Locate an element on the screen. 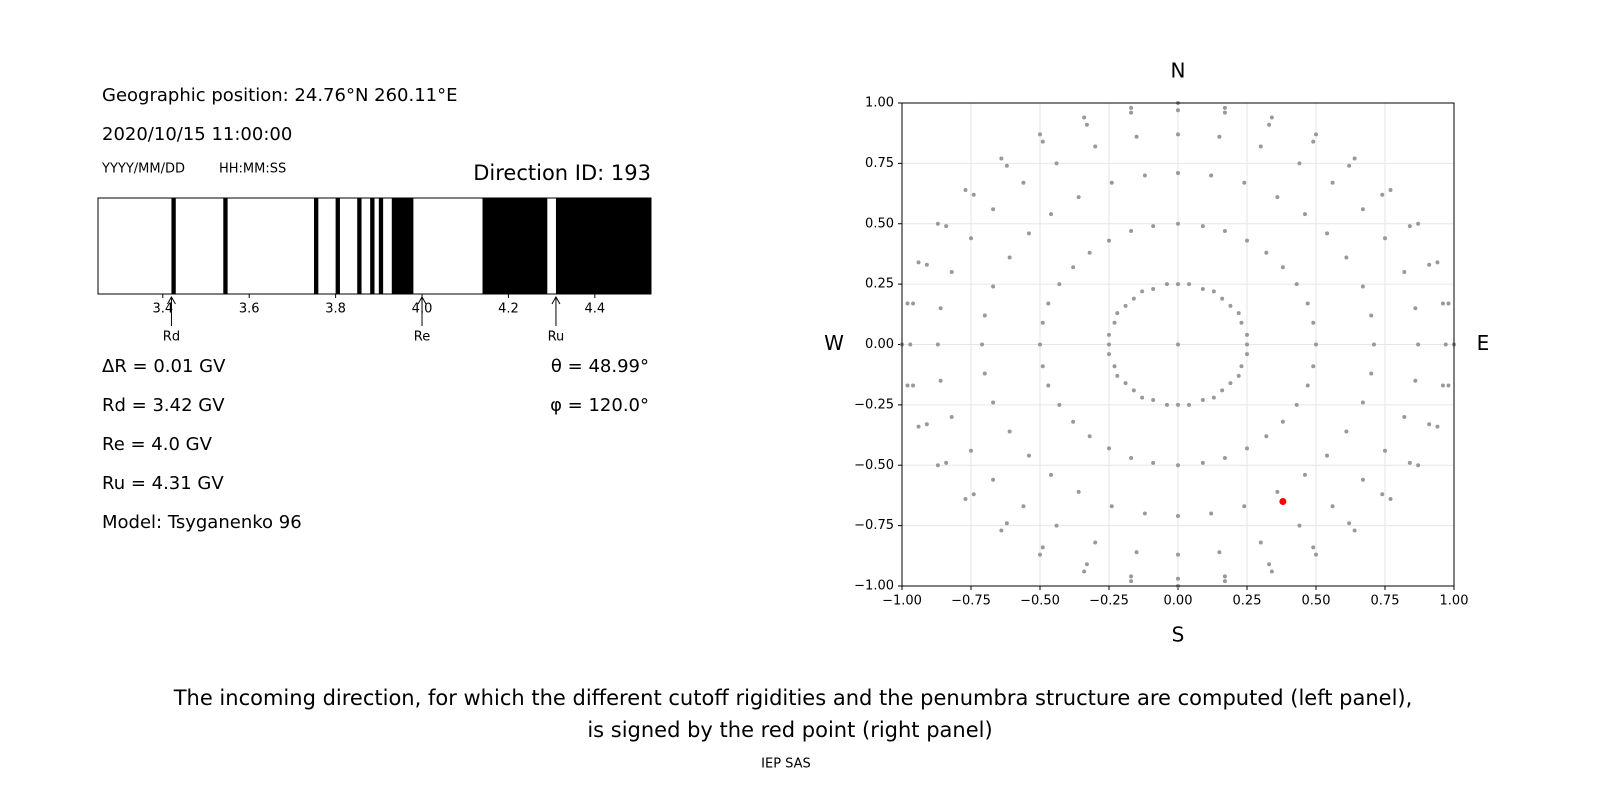 This screenshot has width=1600, height=800. y-tick-label: −0.25 is located at coordinates (874, 404).